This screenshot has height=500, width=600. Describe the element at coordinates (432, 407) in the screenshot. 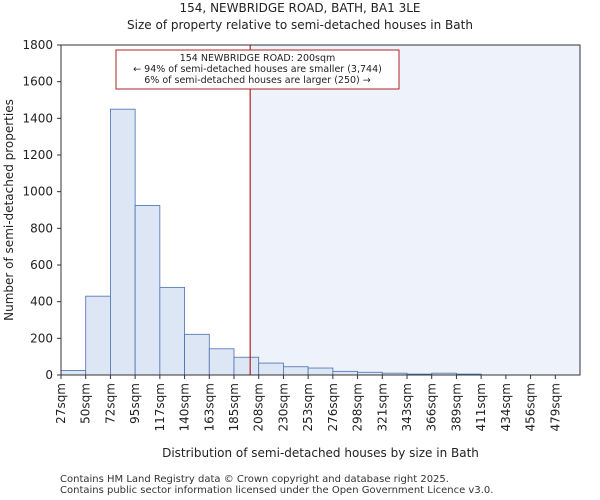

I see `x-tick-label: 366sqm` at that location.